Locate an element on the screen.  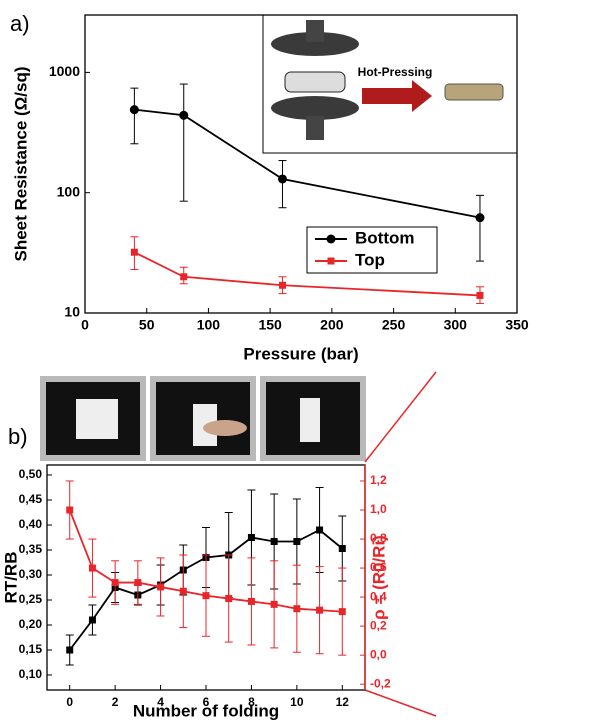
y-tick-label: 0,20 is located at coordinates (31, 624).